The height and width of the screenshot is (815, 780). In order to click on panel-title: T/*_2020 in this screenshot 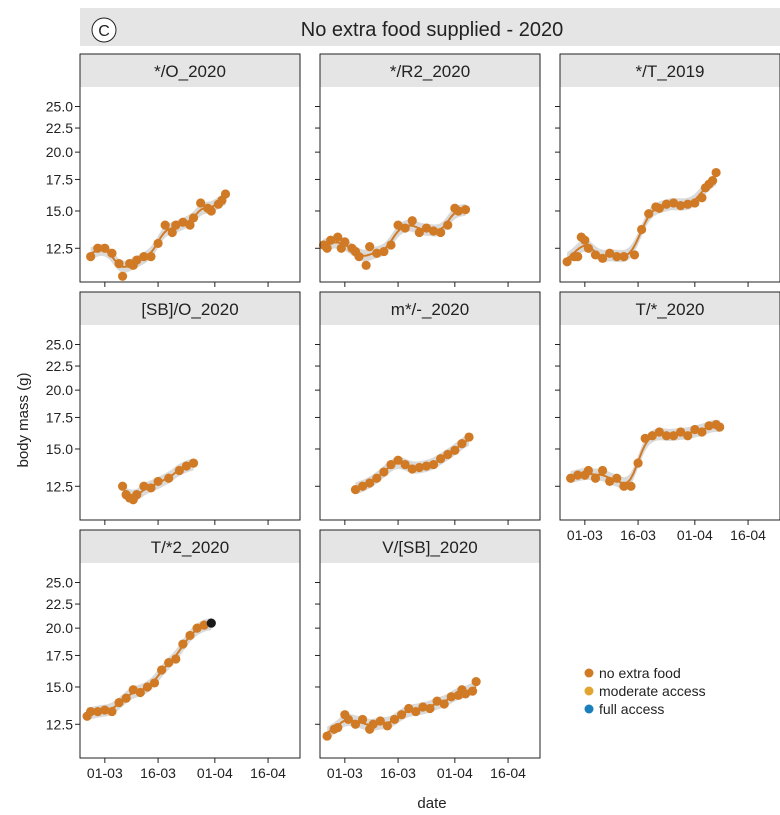, I will do `click(670, 309)`.